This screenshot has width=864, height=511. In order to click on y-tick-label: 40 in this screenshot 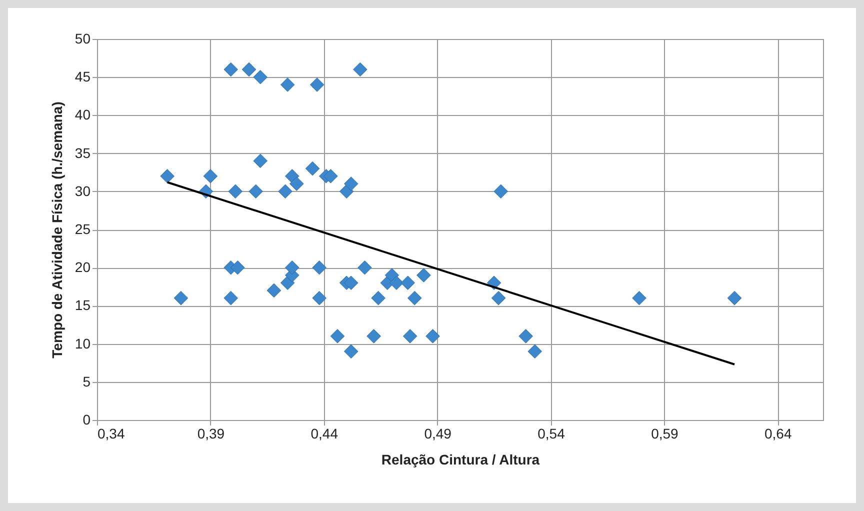, I will do `click(82, 114)`.